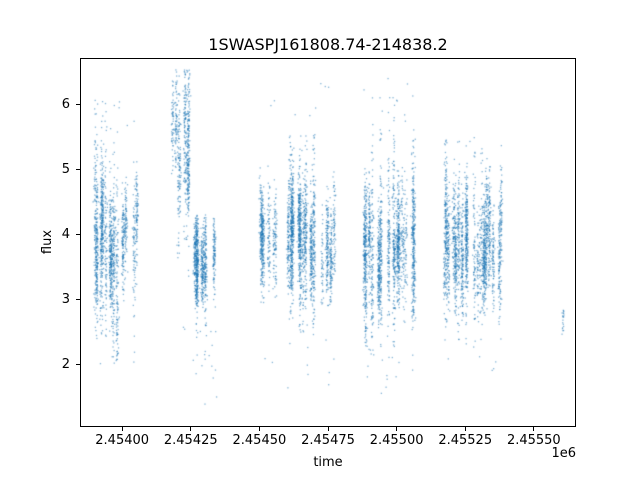 This screenshot has height=480, width=640. I want to click on y-tick-label: 6, so click(65, 104).